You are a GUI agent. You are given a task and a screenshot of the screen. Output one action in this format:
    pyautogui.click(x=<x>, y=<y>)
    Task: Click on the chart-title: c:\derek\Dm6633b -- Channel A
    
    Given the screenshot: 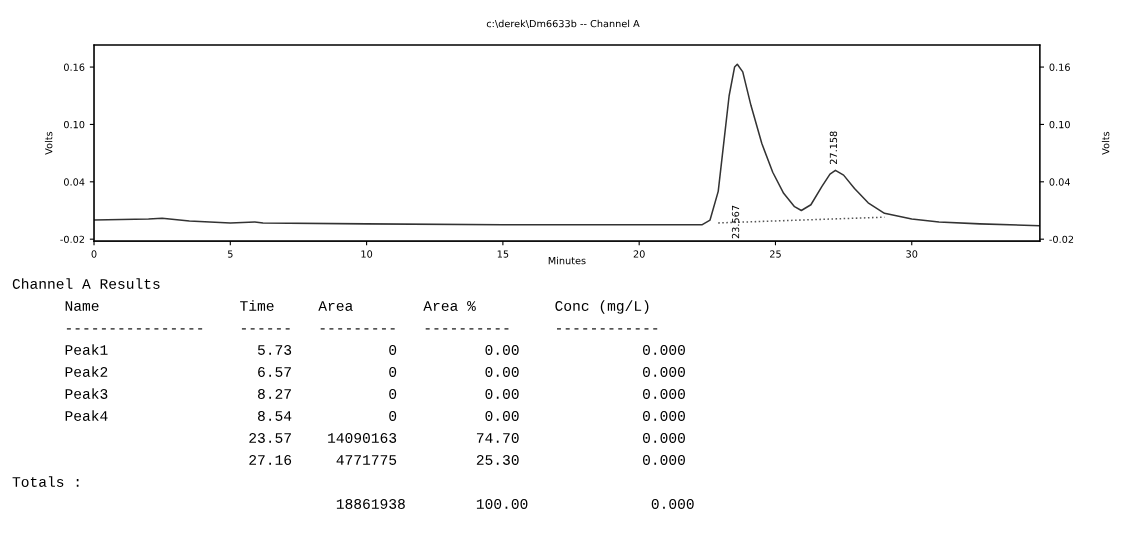 What is the action you would take?
    pyautogui.click(x=563, y=24)
    